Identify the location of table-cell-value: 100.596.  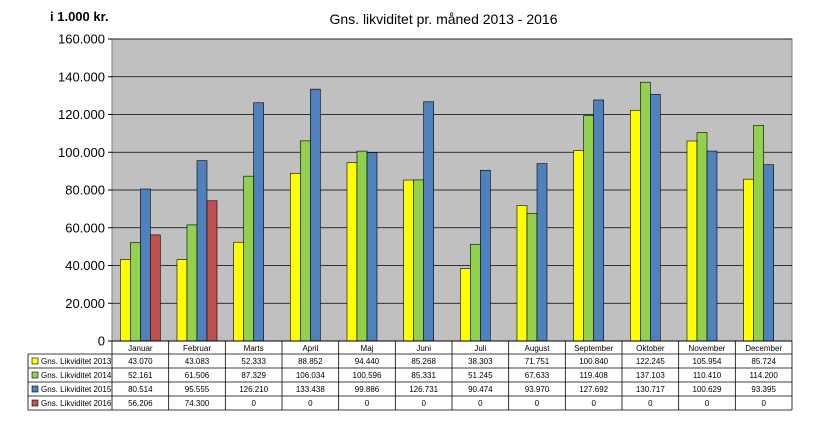
(367, 375).